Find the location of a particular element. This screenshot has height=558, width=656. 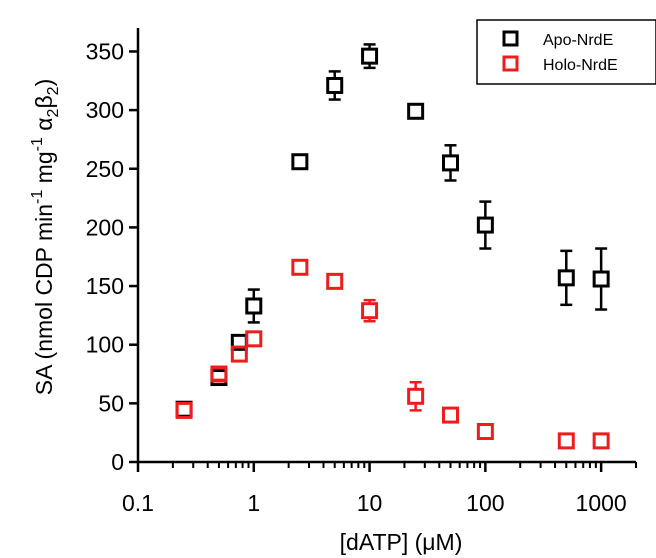

y-tick-label: 250 is located at coordinates (105, 169).